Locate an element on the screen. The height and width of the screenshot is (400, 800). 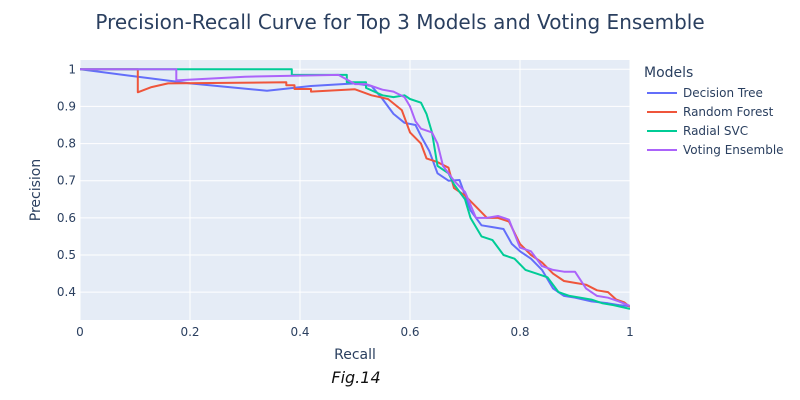
legend-item-radial-svc: Radial SVC is located at coordinates (697, 131).